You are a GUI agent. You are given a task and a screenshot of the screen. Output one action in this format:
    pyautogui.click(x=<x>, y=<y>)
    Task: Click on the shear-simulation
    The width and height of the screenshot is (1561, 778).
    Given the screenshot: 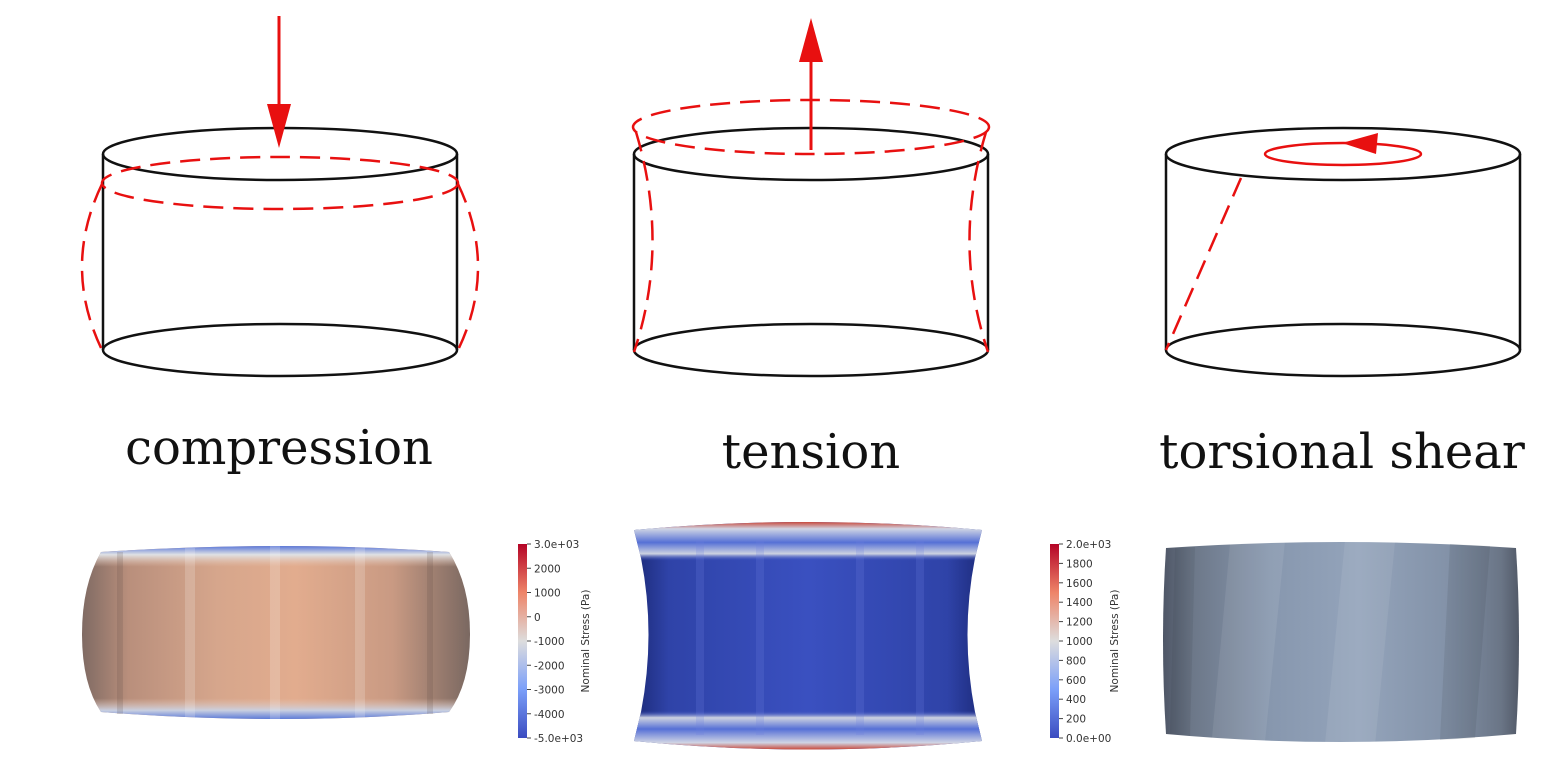 What is the action you would take?
    pyautogui.click(x=1341, y=642)
    